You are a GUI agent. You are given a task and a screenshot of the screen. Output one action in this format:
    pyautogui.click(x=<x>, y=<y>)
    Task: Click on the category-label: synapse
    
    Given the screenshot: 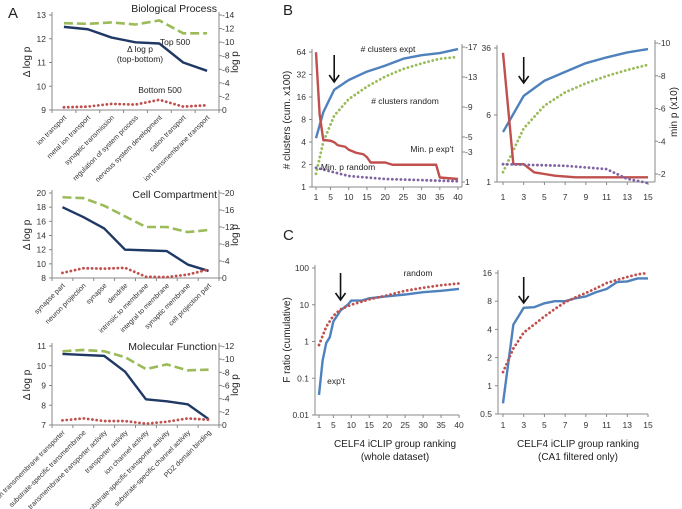 What is the action you would take?
    pyautogui.click(x=96, y=293)
    